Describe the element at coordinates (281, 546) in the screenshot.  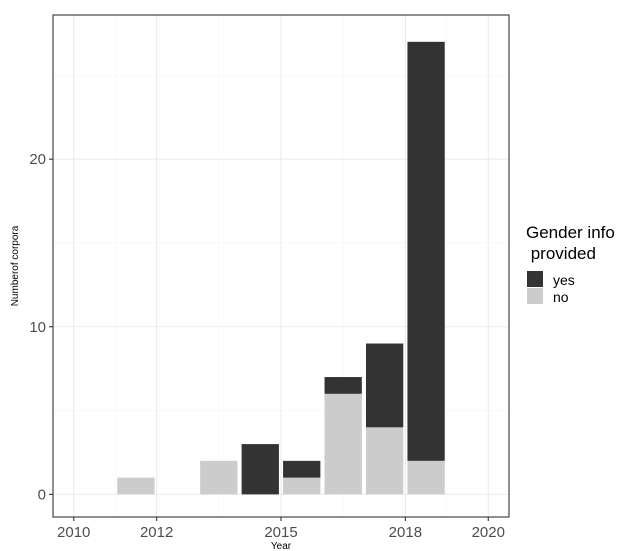
I see `x-axis-title: Year` at that location.